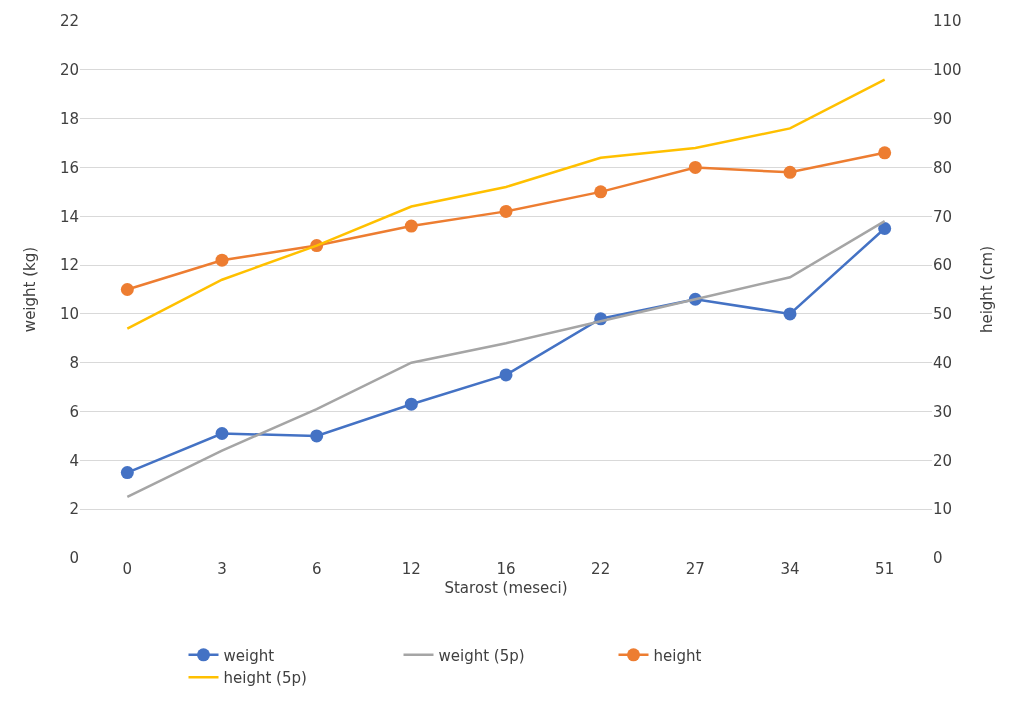 Image resolution: width=1012 pixels, height=706 pixels. What do you see at coordinates (506, 569) in the screenshot?
I see `x-tick-label: 16` at bounding box center [506, 569].